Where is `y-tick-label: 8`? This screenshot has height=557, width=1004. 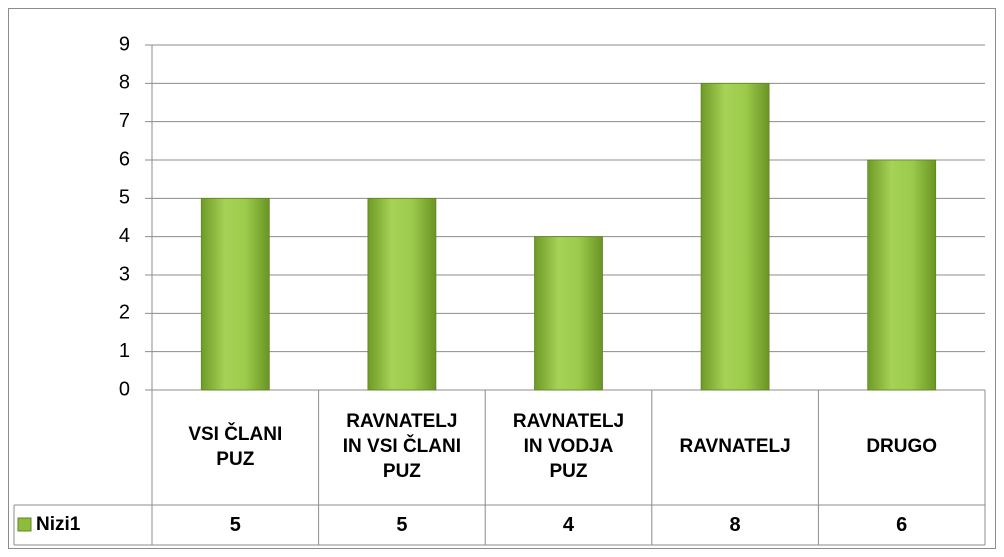 y-tick-label: 8 is located at coordinates (124, 83).